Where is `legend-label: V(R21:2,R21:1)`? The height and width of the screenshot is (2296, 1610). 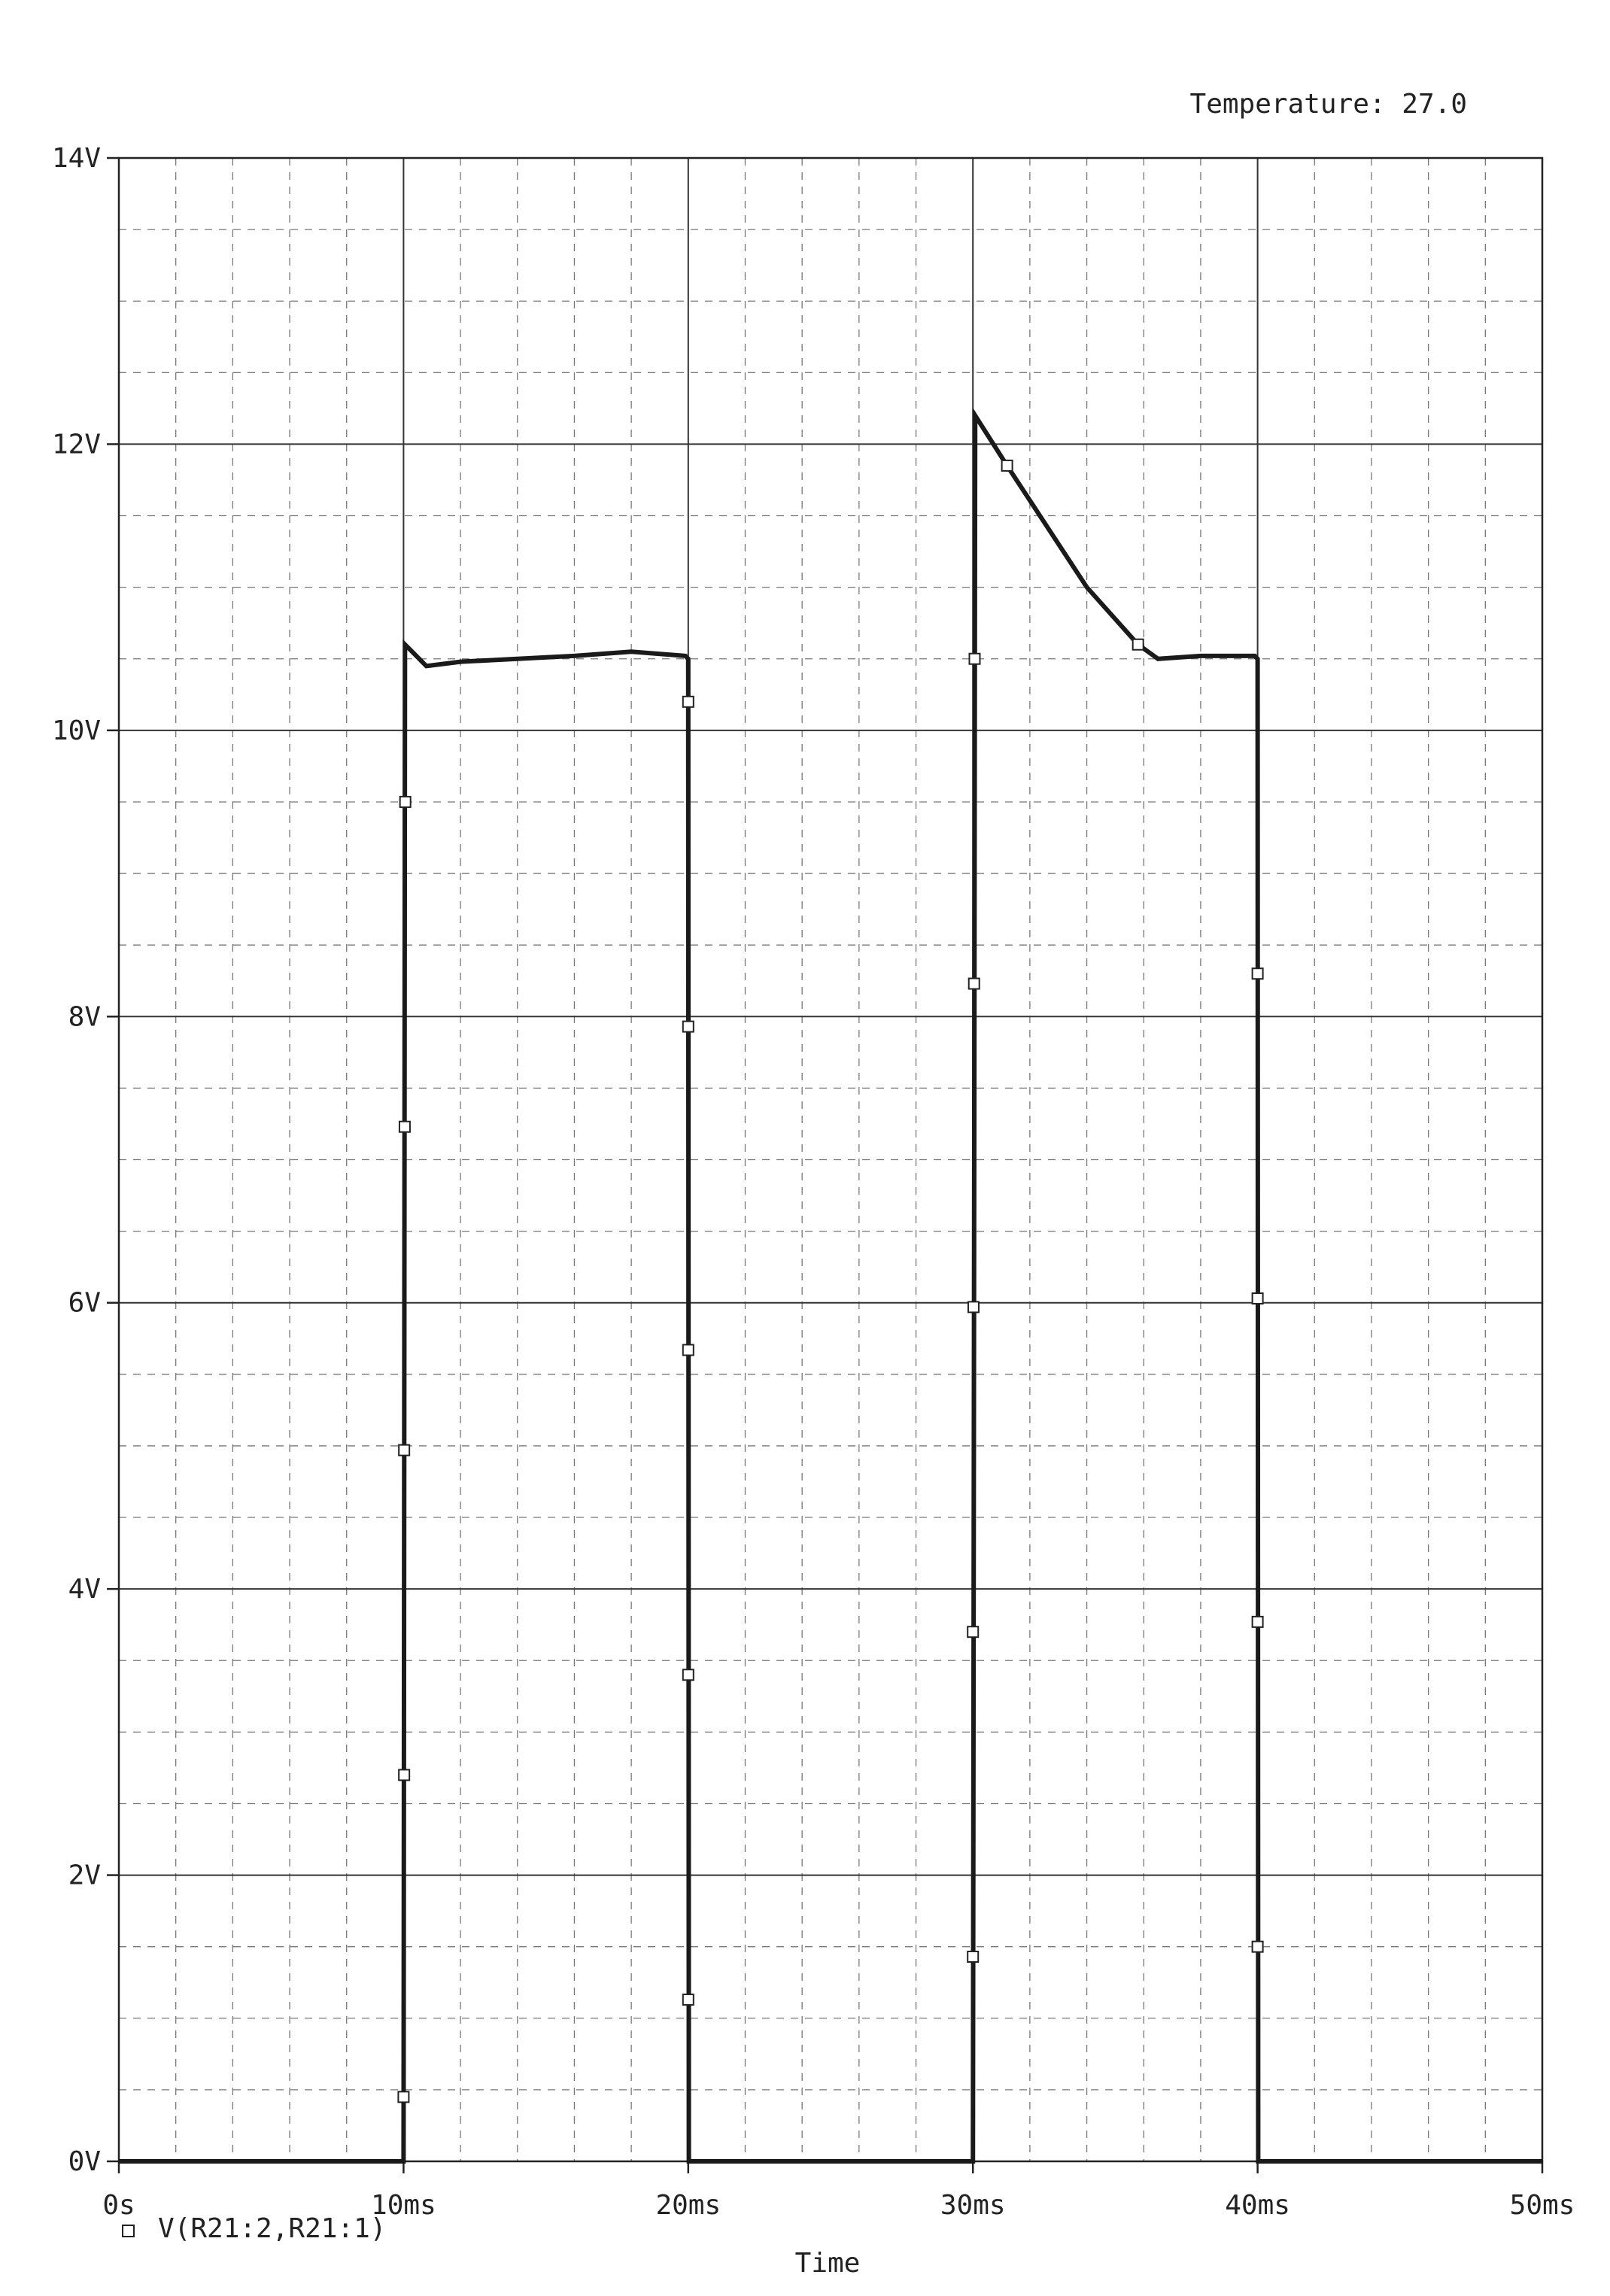
legend-label: V(R21:2,R21:1) is located at coordinates (272, 2228).